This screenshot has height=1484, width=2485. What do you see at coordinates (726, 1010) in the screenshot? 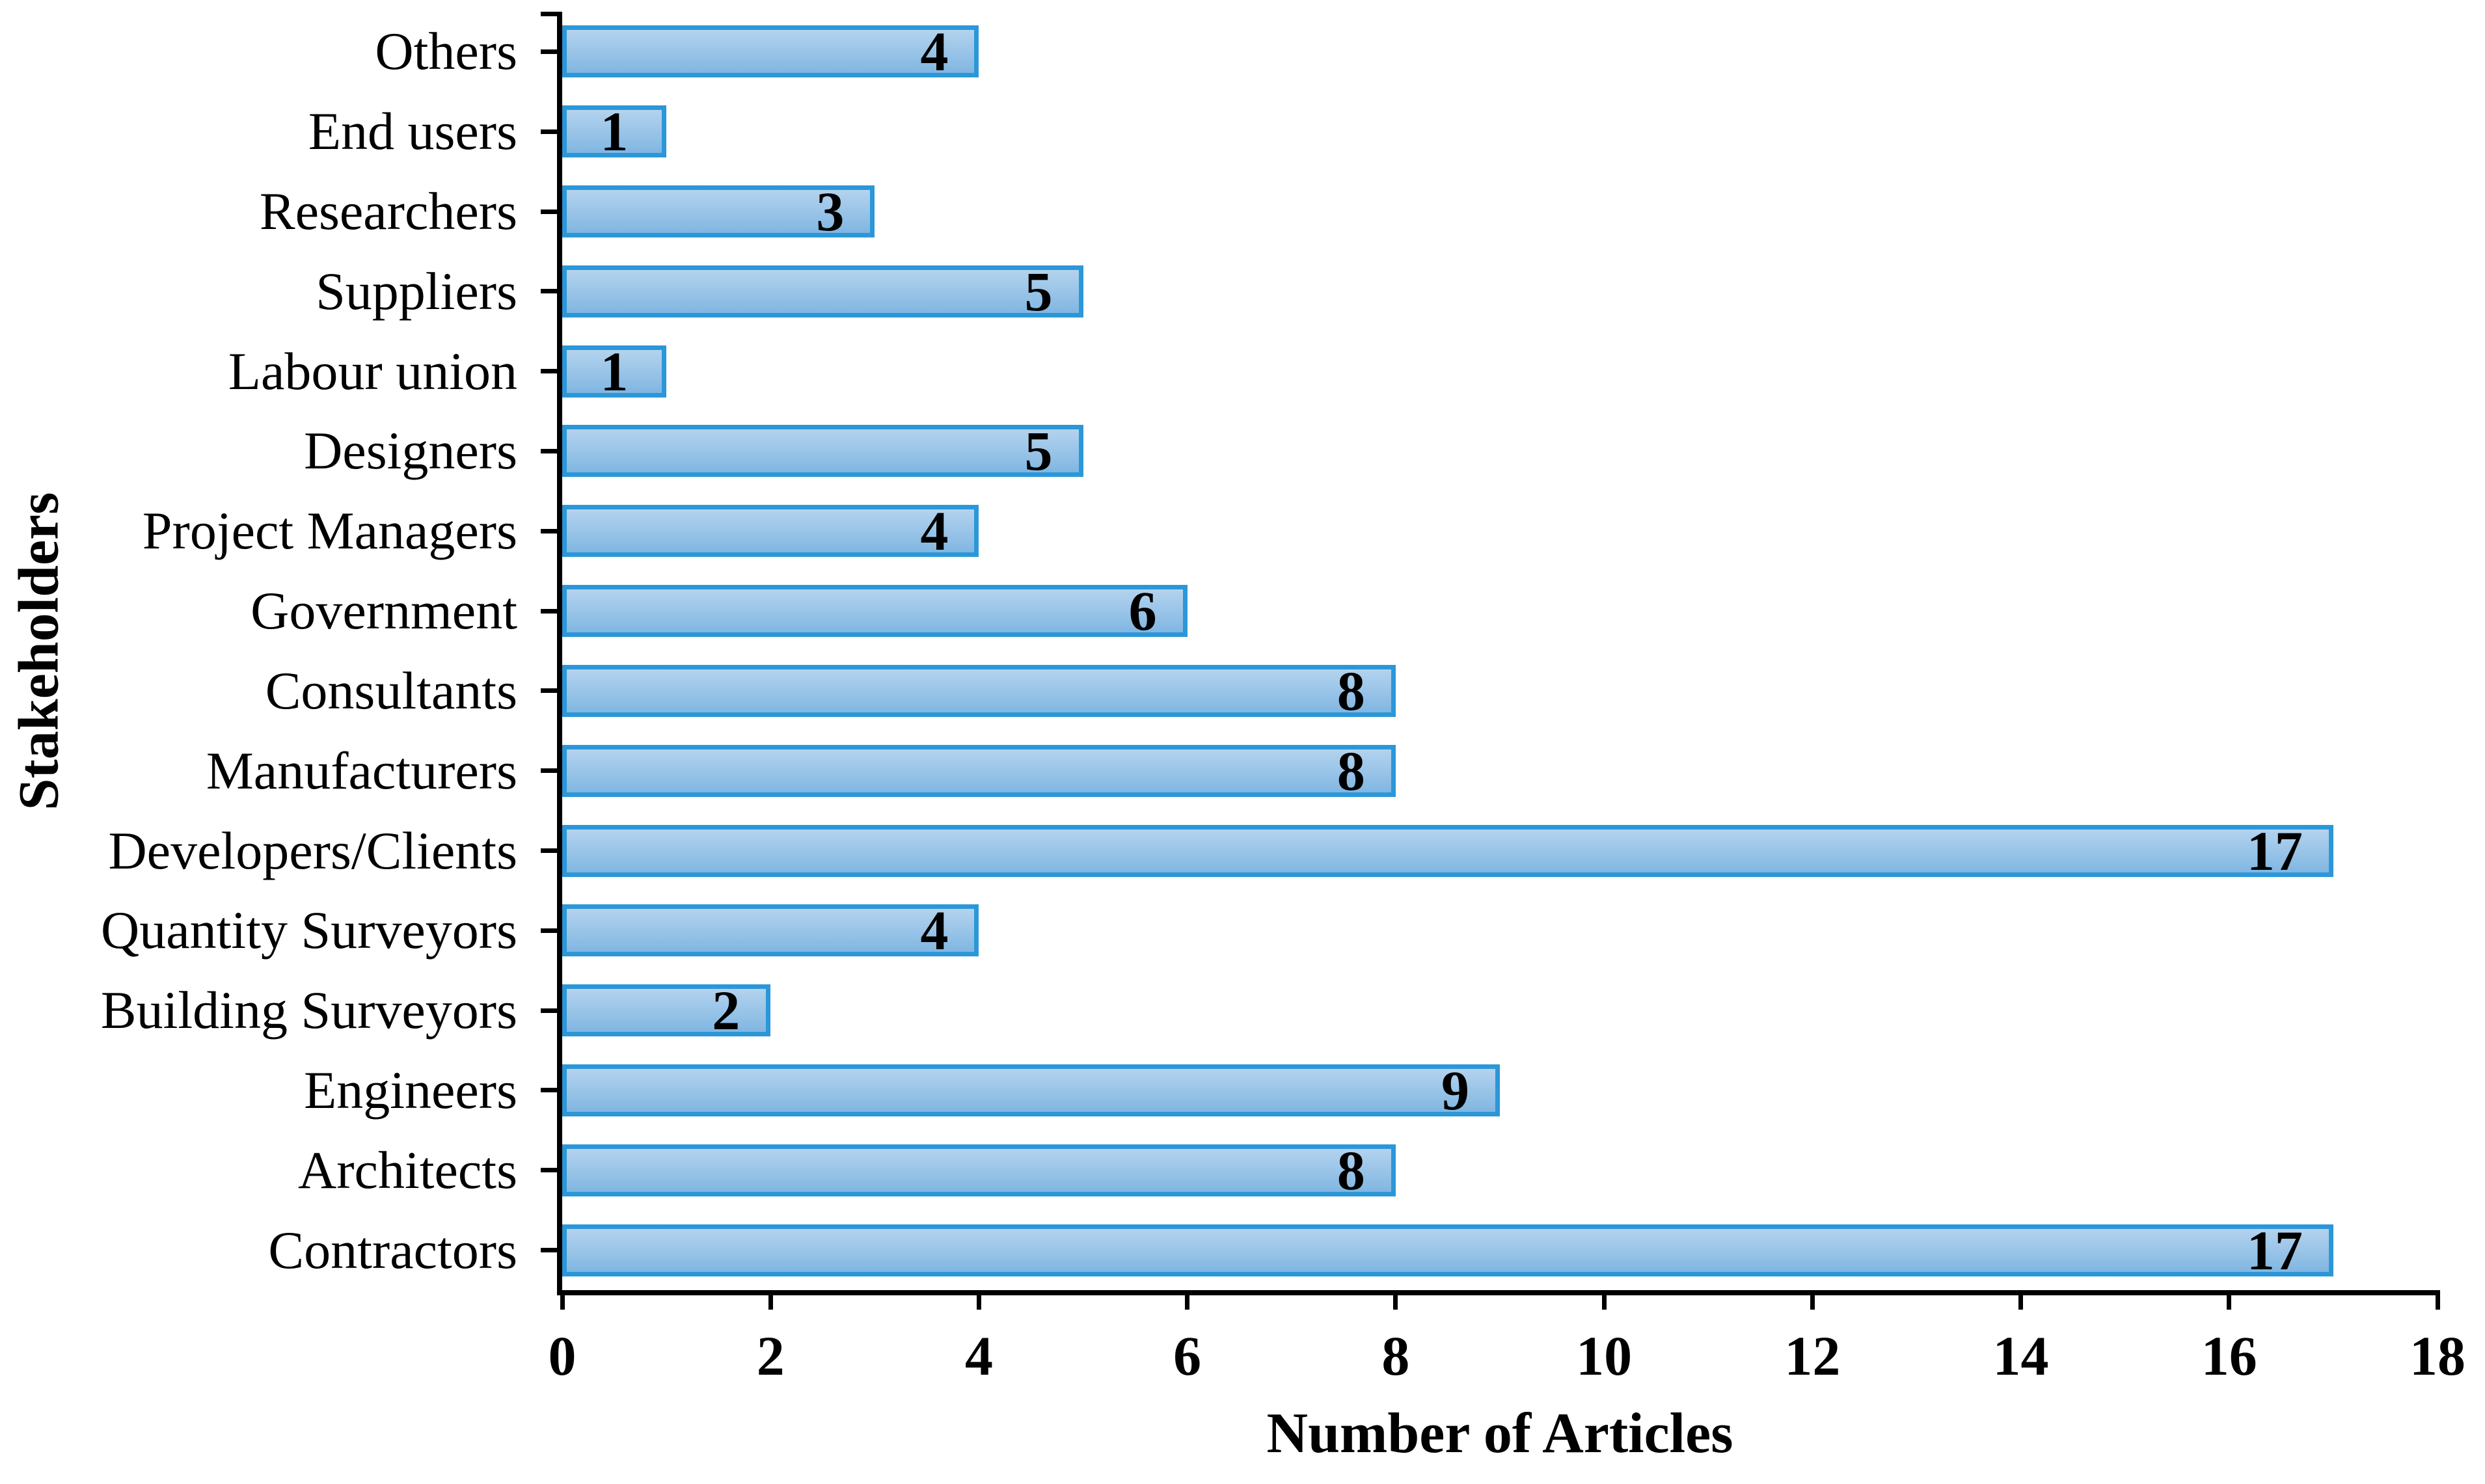
I see `bar-value-label: 2` at bounding box center [726, 1010].